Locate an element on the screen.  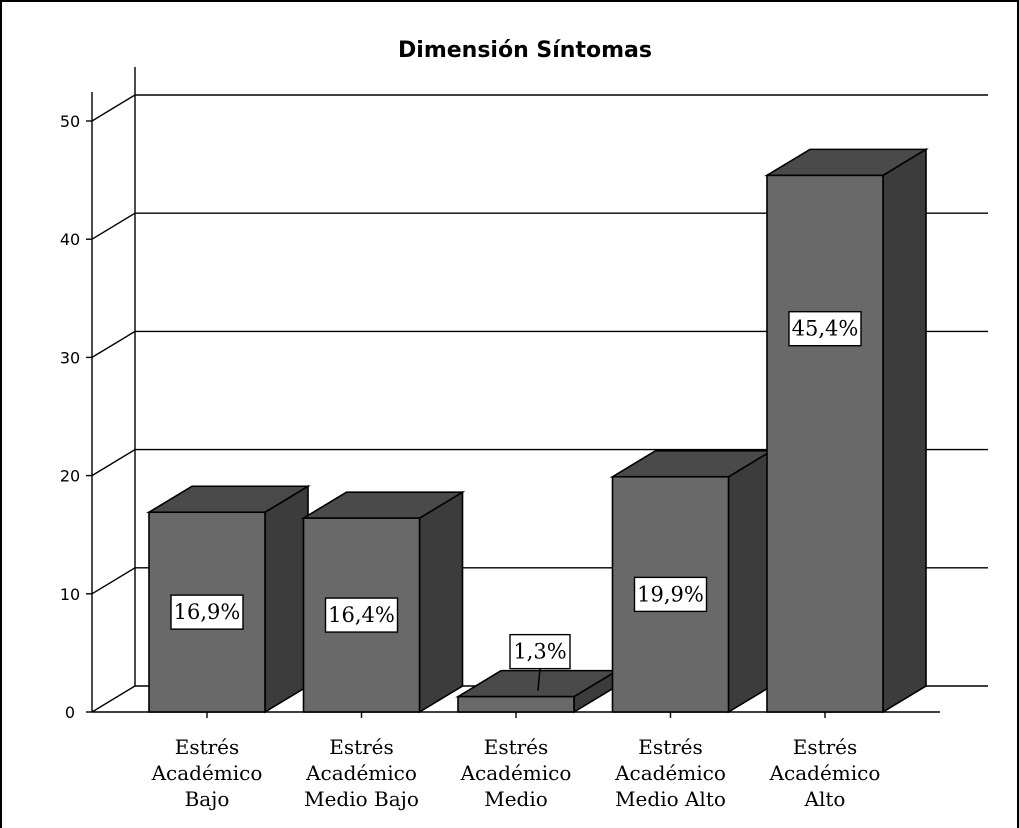
x-tick-label: Alto is located at coordinates (825, 799).